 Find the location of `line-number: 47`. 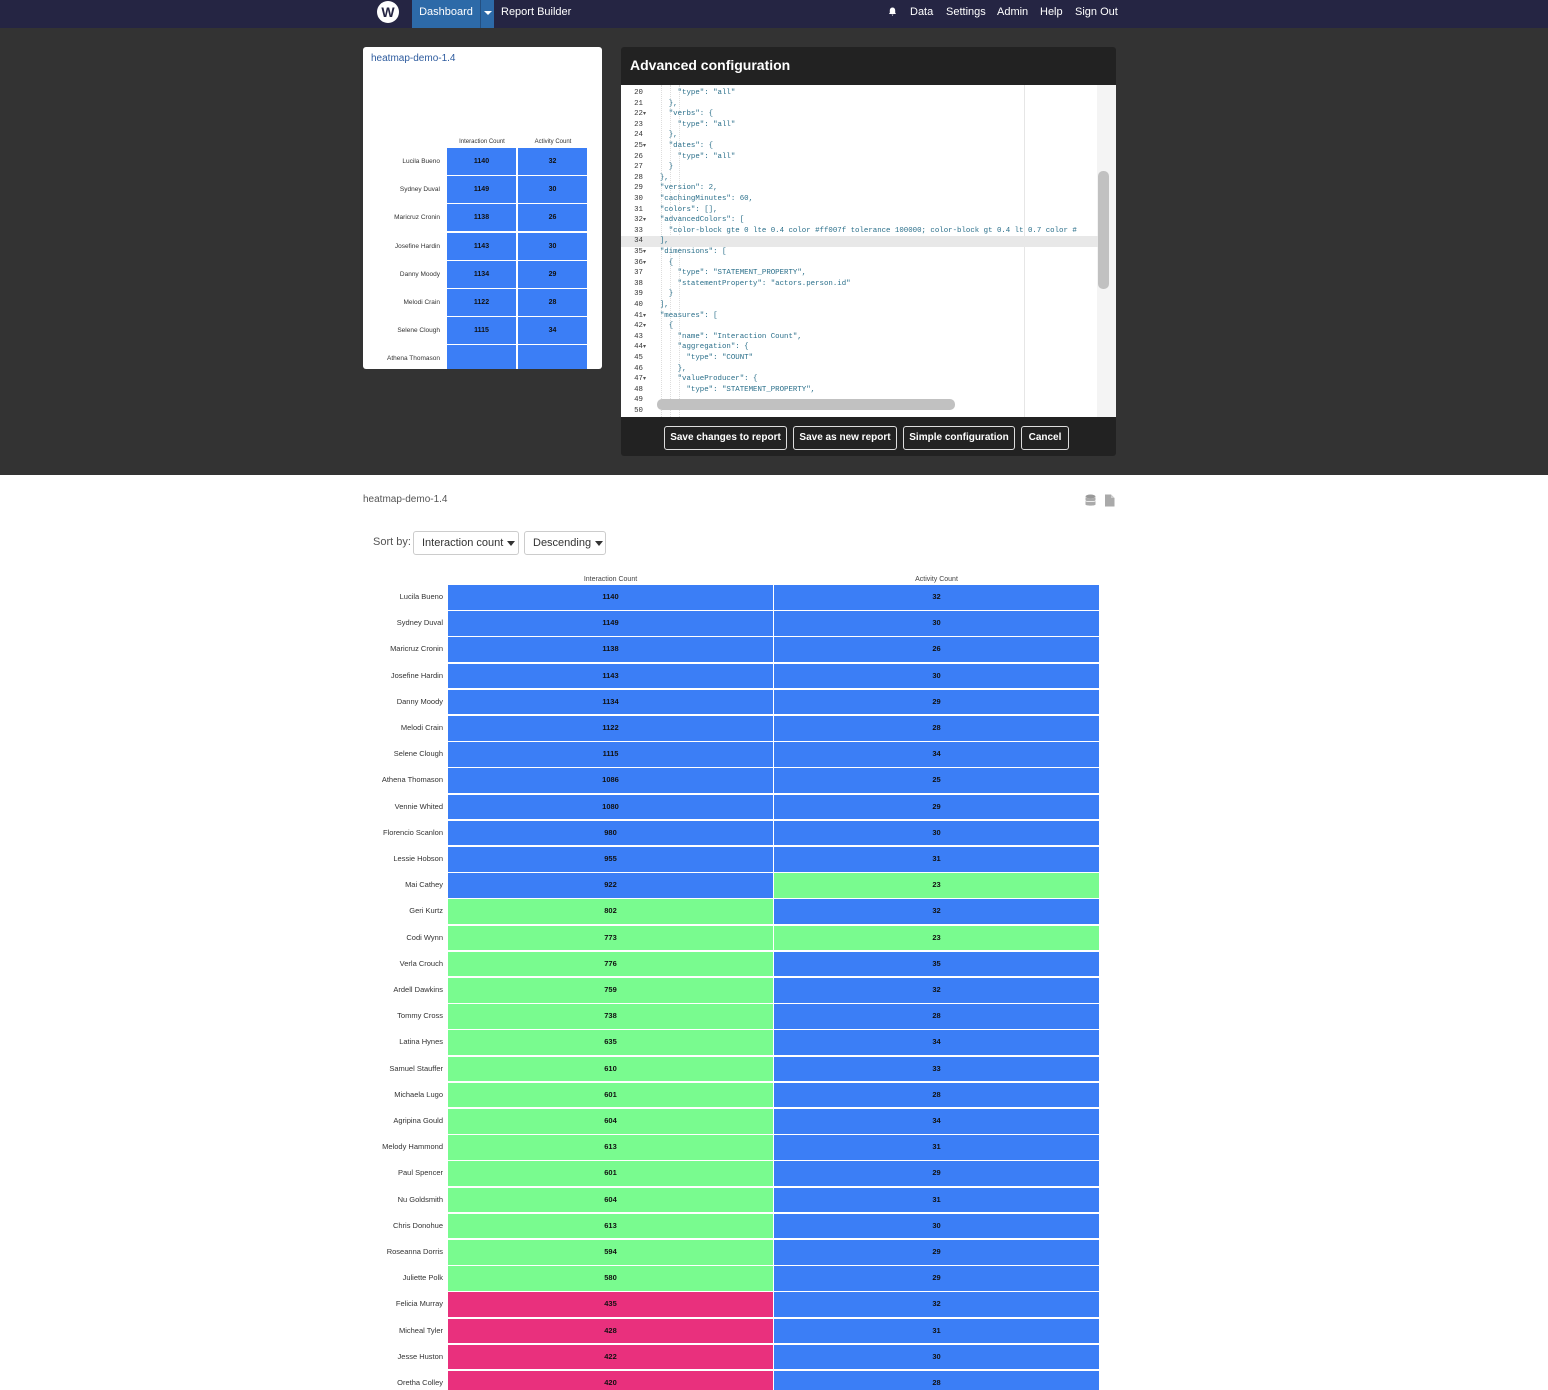

line-number: 47 is located at coordinates (638, 379).